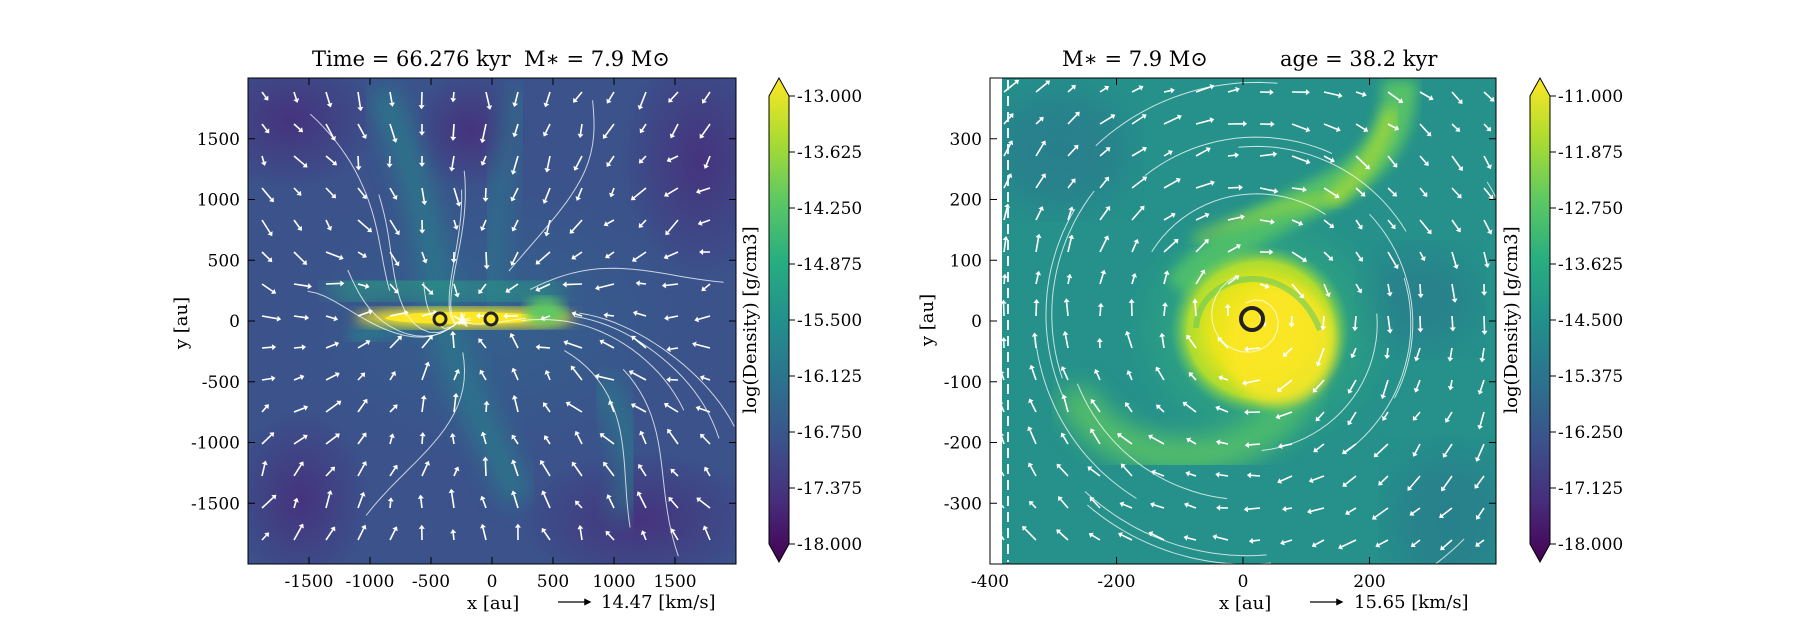 This screenshot has height=630, width=1800. Describe the element at coordinates (221, 383) in the screenshot. I see `y-tick-label: -500` at that location.